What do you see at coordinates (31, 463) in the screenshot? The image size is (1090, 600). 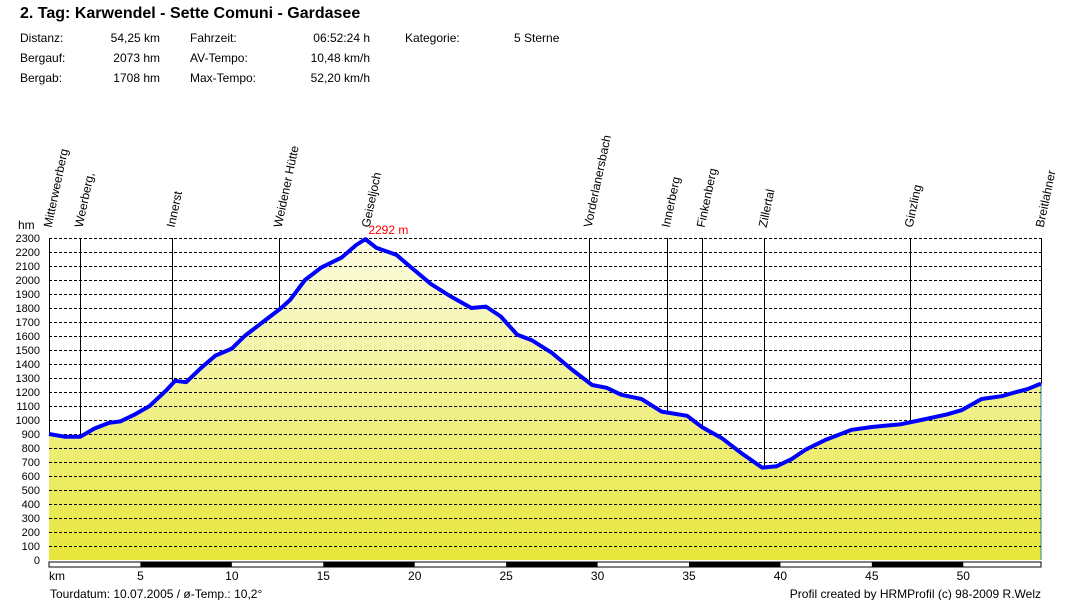 I see `y-tick-label: 700` at bounding box center [31, 463].